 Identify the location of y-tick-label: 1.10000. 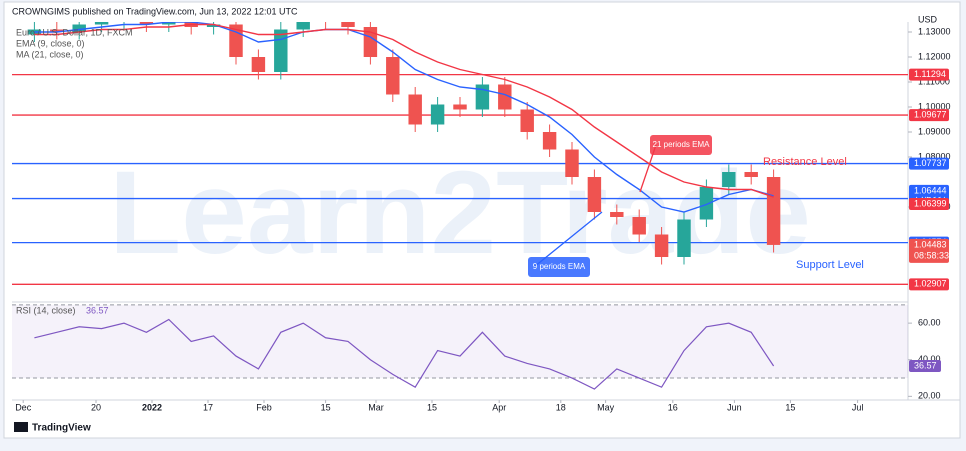
(934, 106).